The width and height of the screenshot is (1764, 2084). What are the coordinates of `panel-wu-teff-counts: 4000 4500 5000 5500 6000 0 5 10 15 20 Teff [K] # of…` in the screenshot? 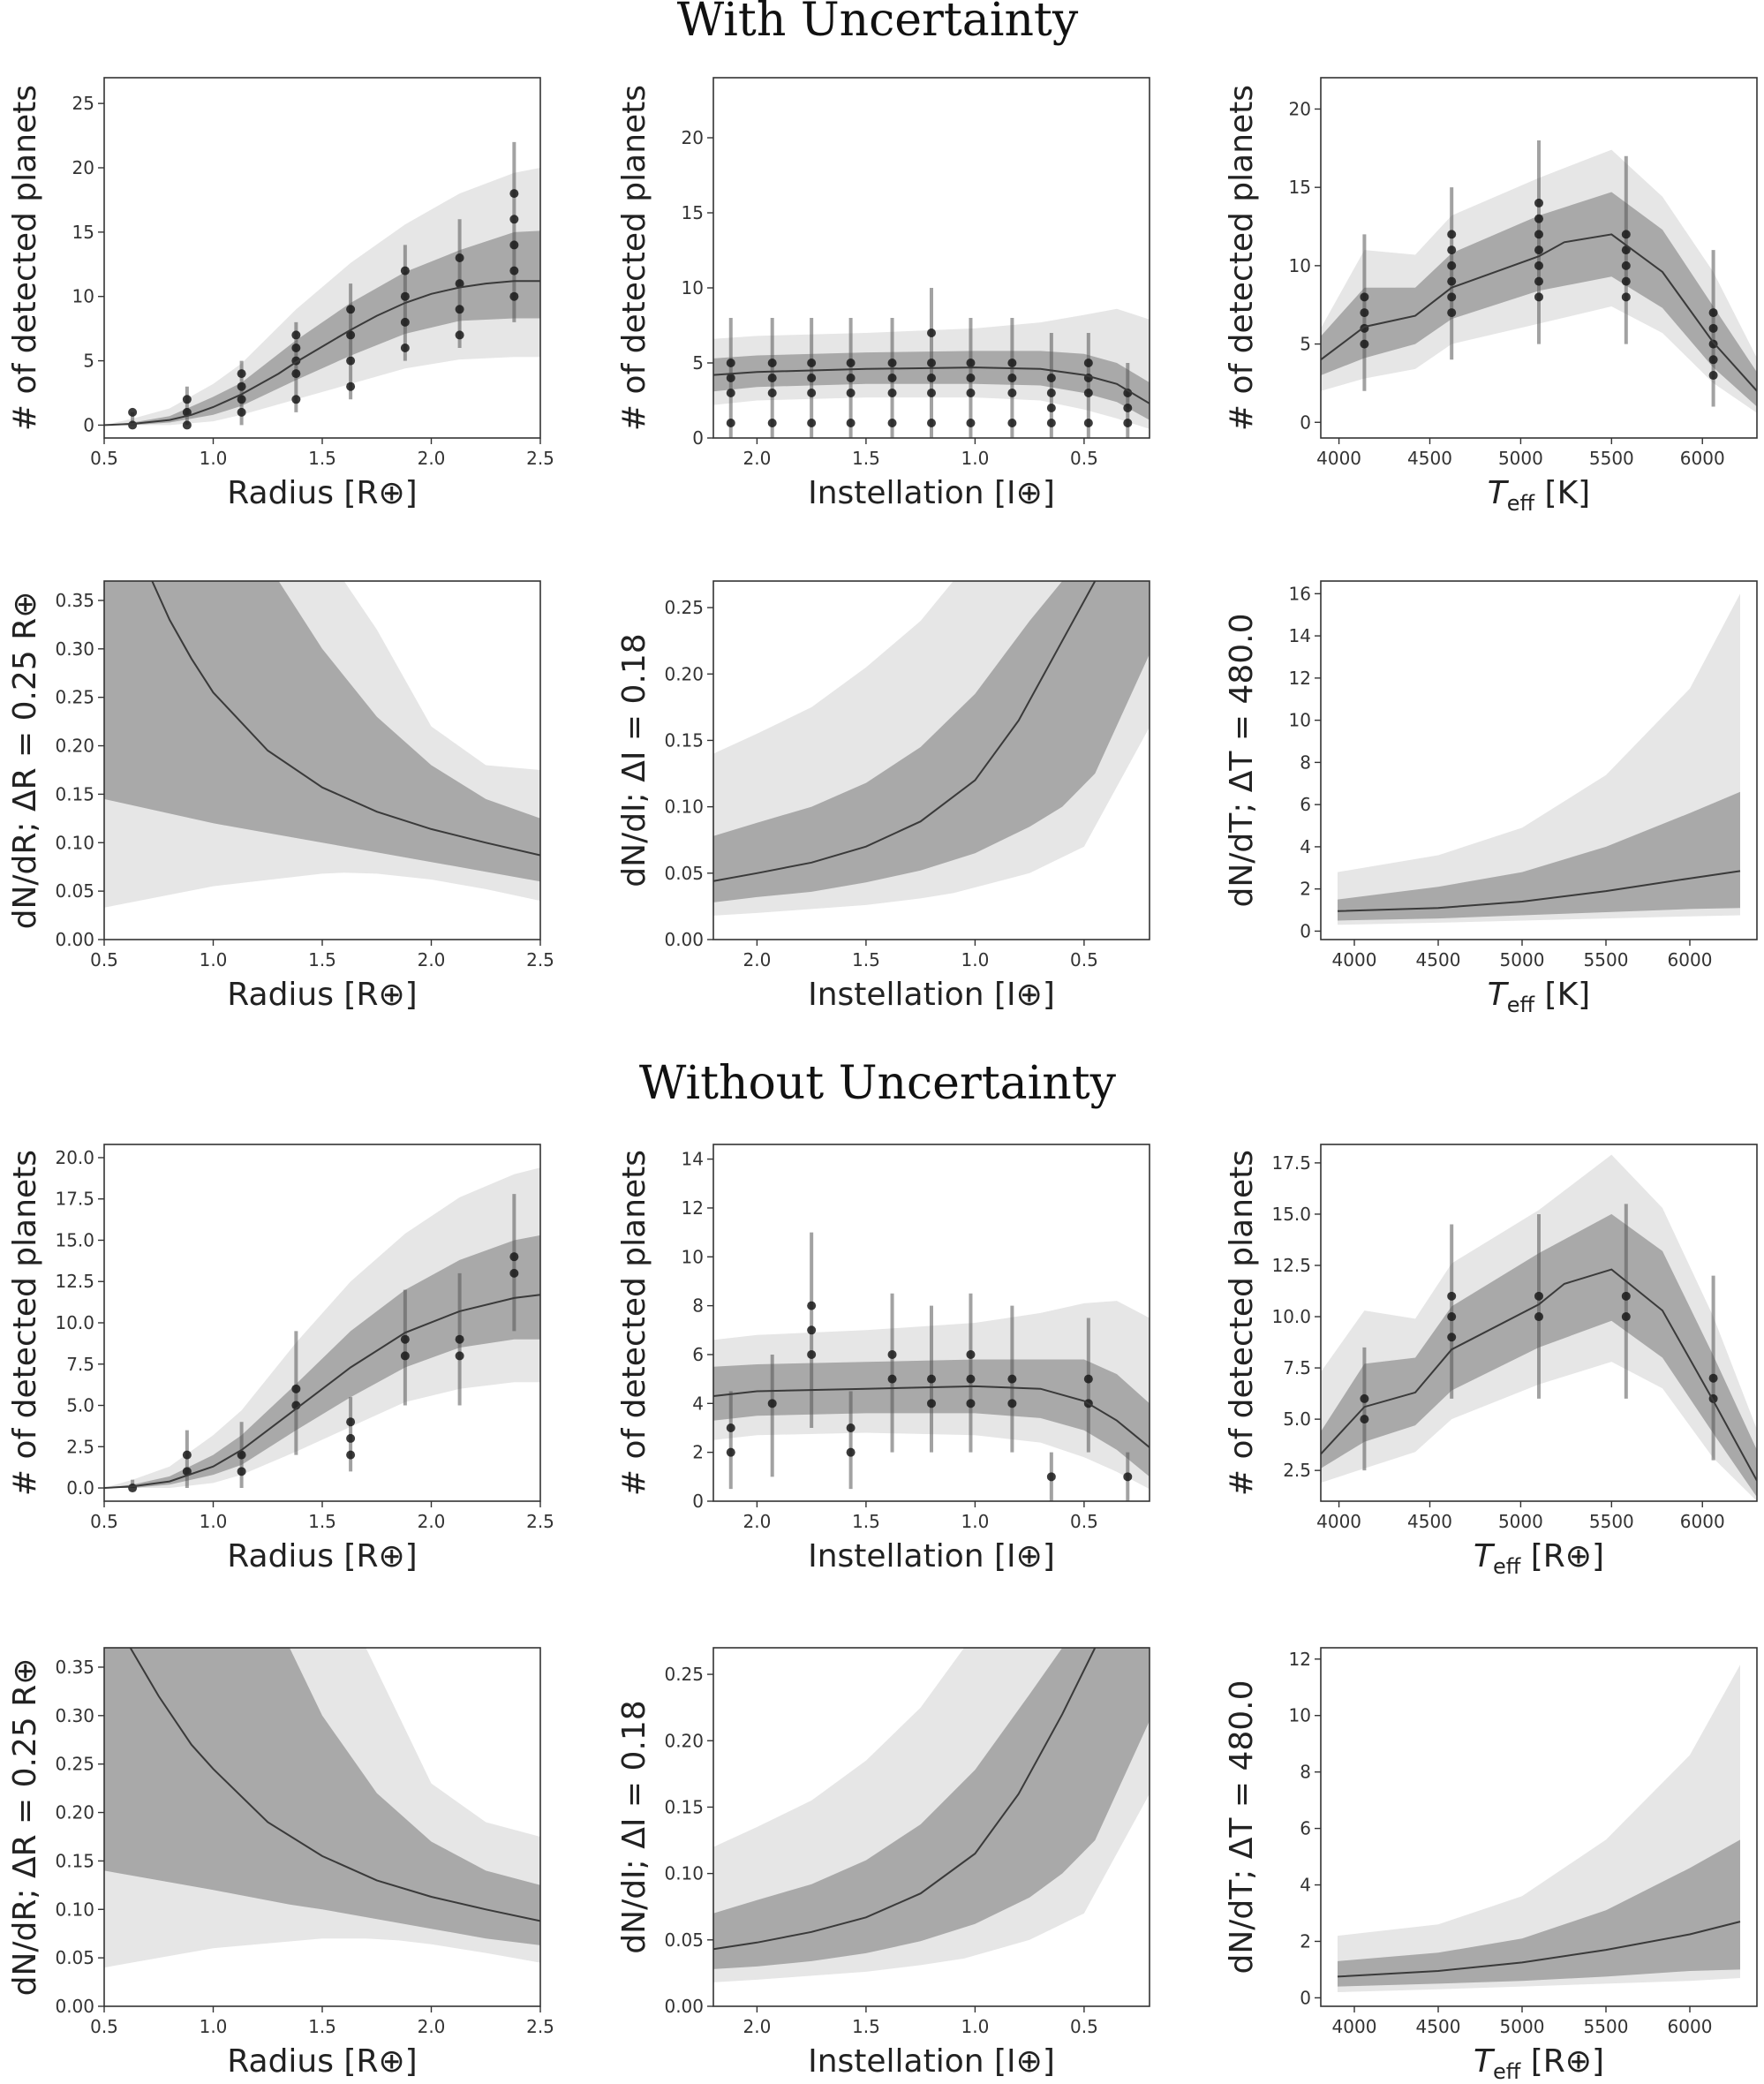 It's located at (1491, 296).